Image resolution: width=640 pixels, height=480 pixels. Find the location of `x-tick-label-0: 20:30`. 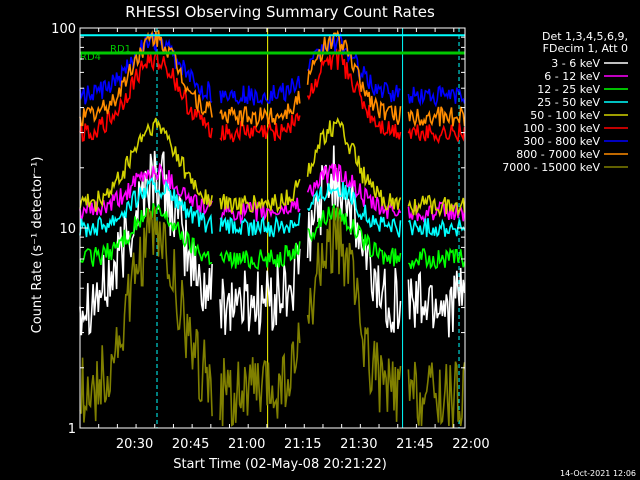

x-tick-label-0: 20:30 is located at coordinates (134, 444).